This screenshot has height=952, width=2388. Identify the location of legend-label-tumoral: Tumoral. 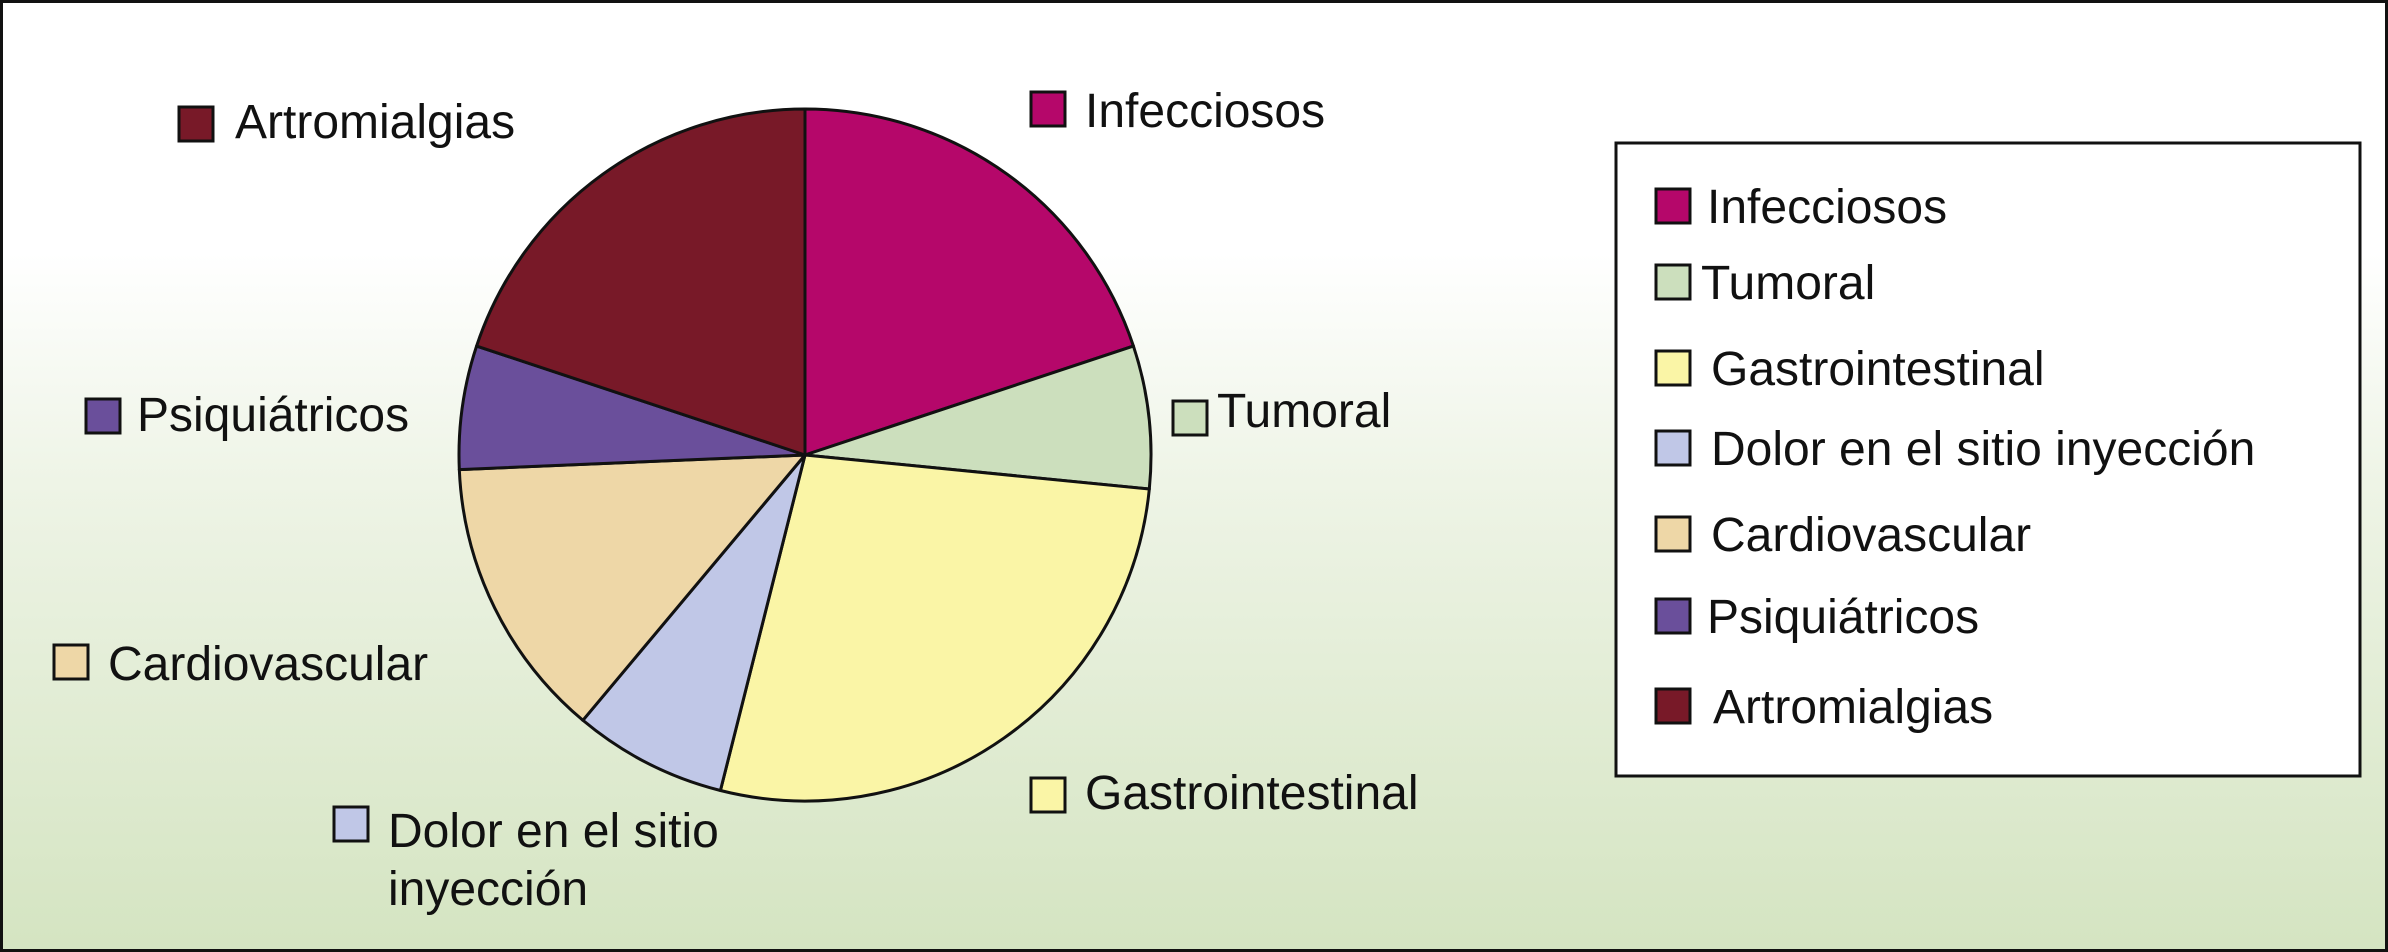
(1788, 283).